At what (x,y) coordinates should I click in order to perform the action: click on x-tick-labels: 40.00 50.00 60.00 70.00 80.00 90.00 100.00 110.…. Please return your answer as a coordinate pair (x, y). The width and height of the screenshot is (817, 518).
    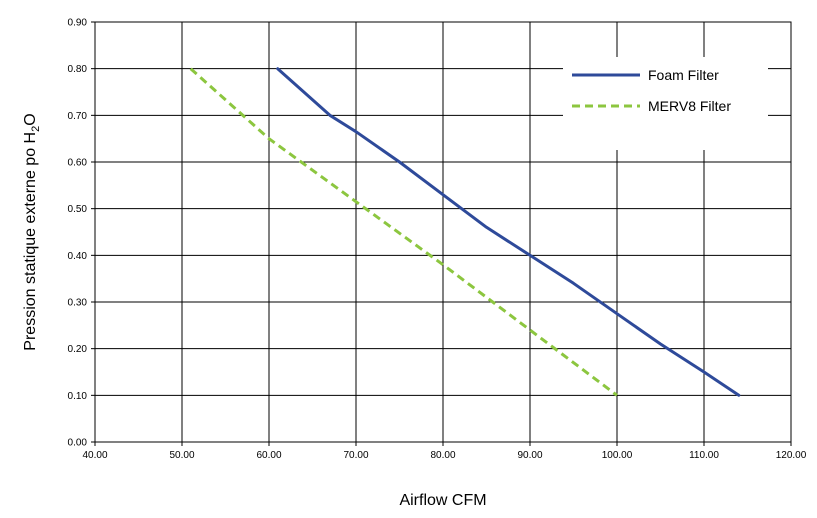
    Looking at the image, I should click on (444, 455).